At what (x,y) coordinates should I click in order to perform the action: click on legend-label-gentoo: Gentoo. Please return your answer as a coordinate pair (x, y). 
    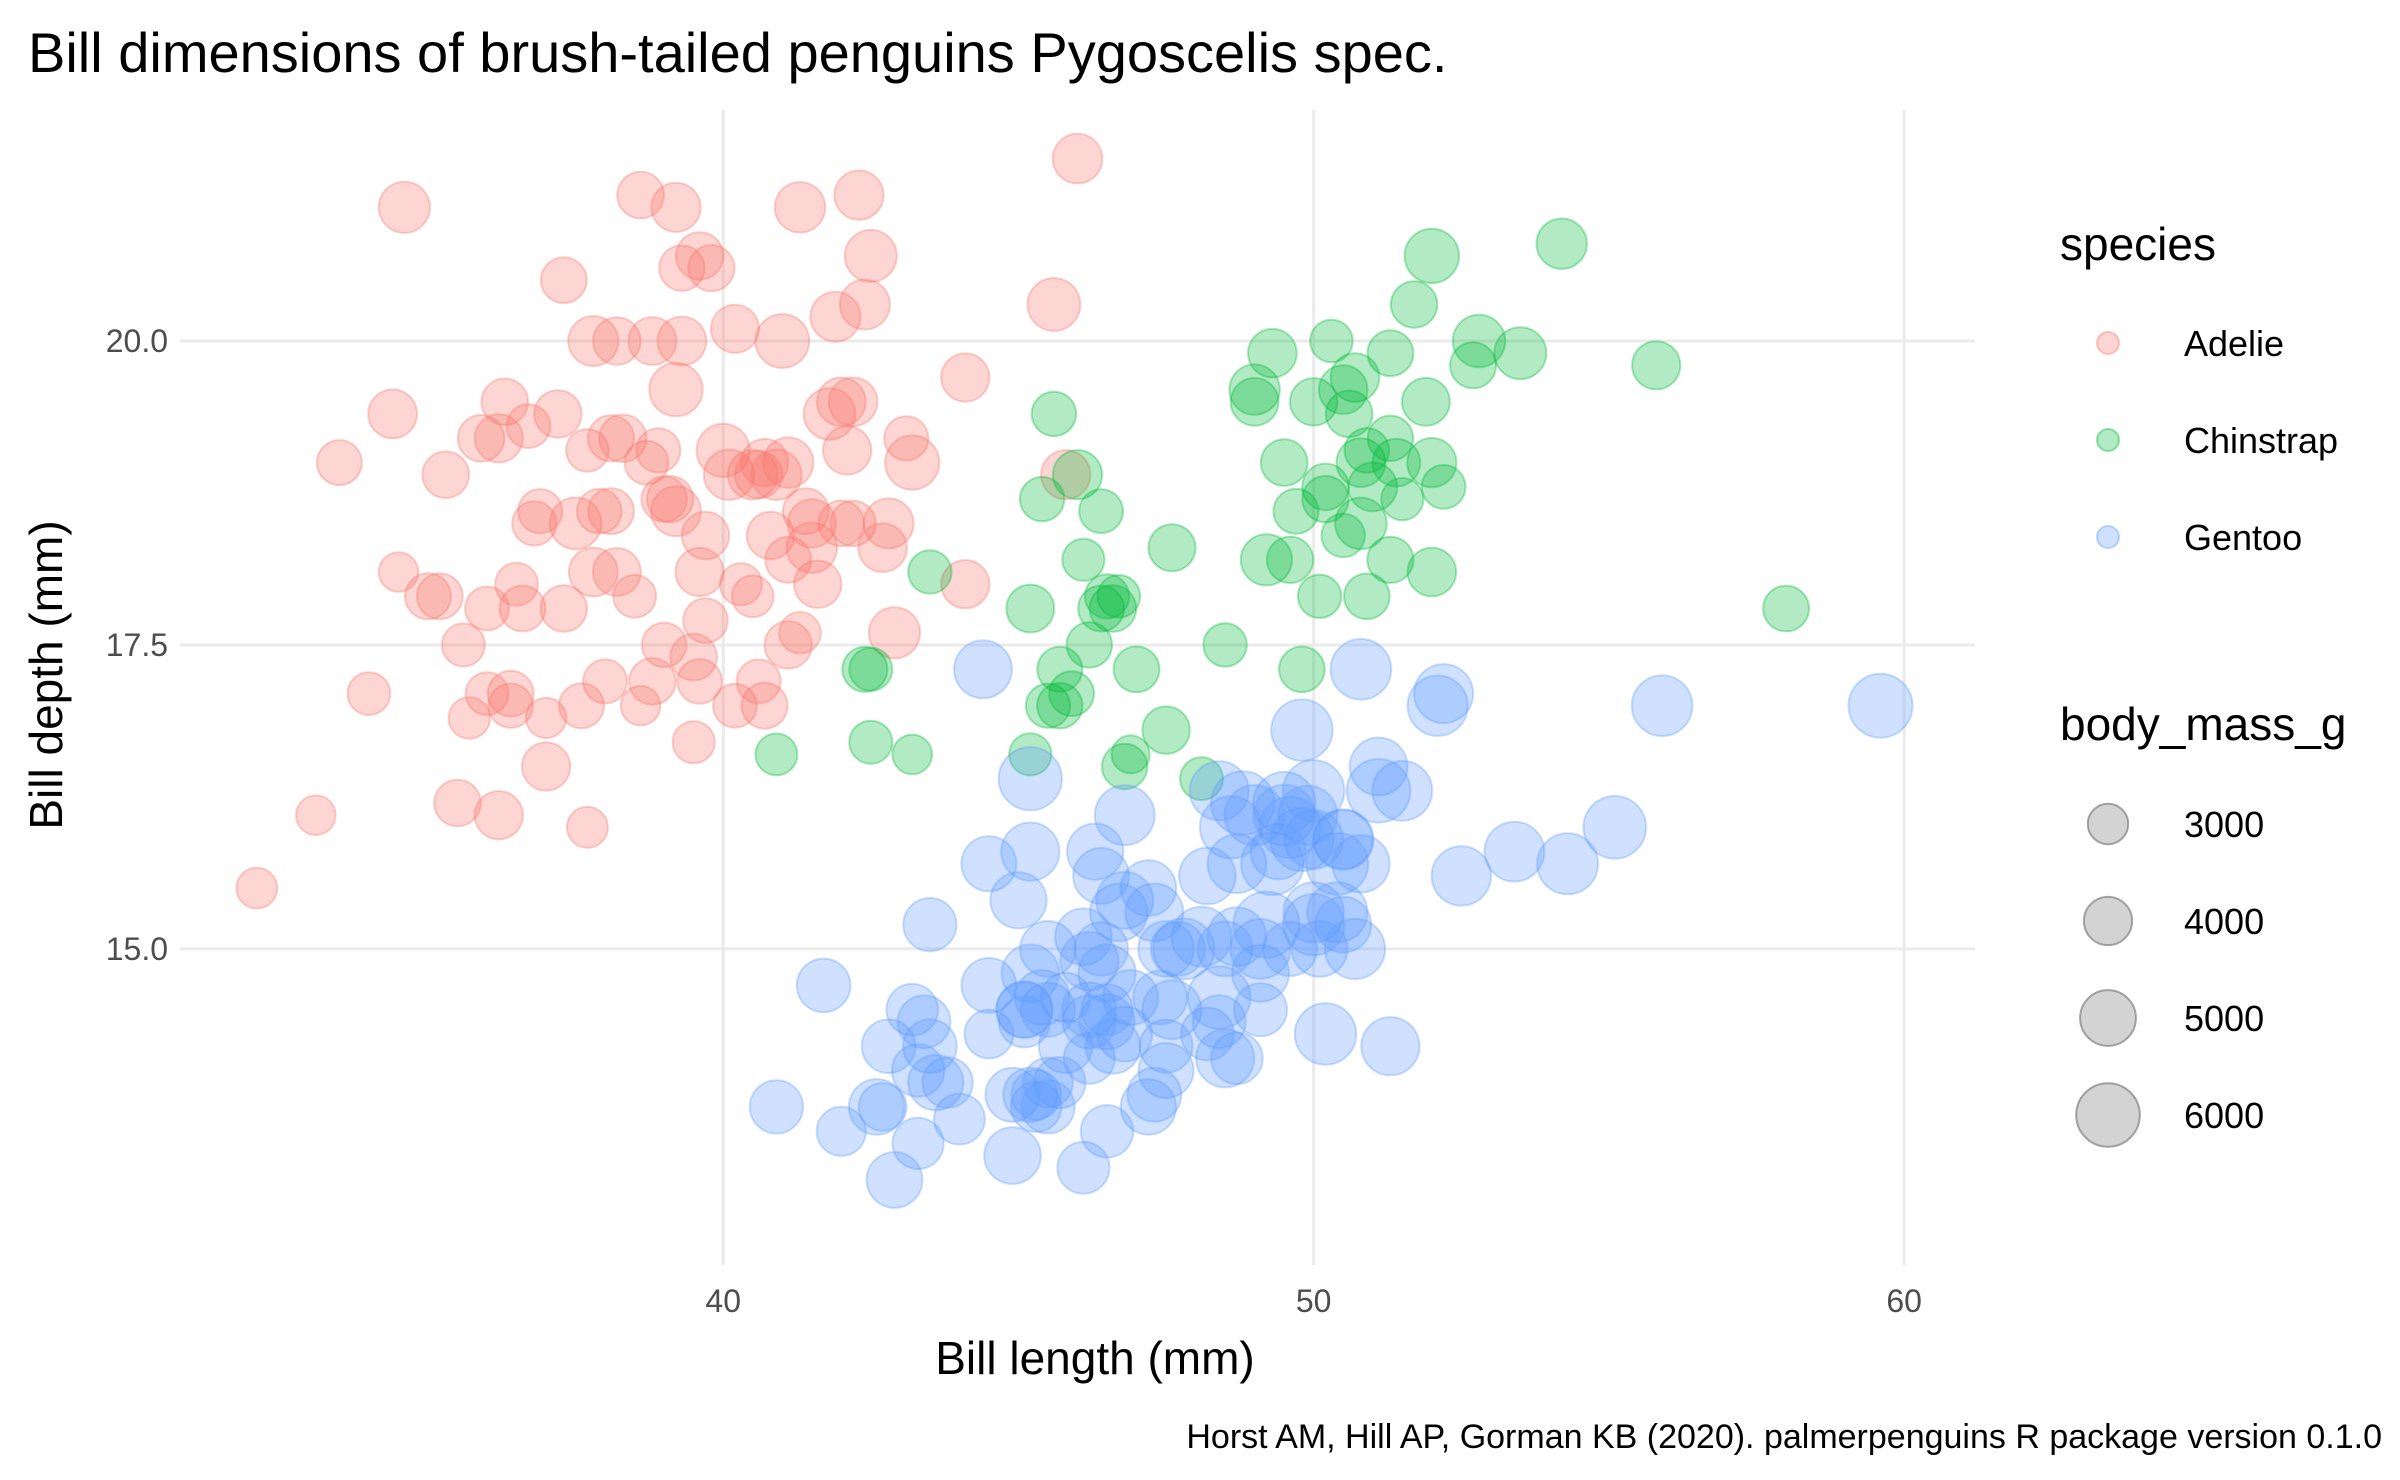
    Looking at the image, I should click on (2243, 537).